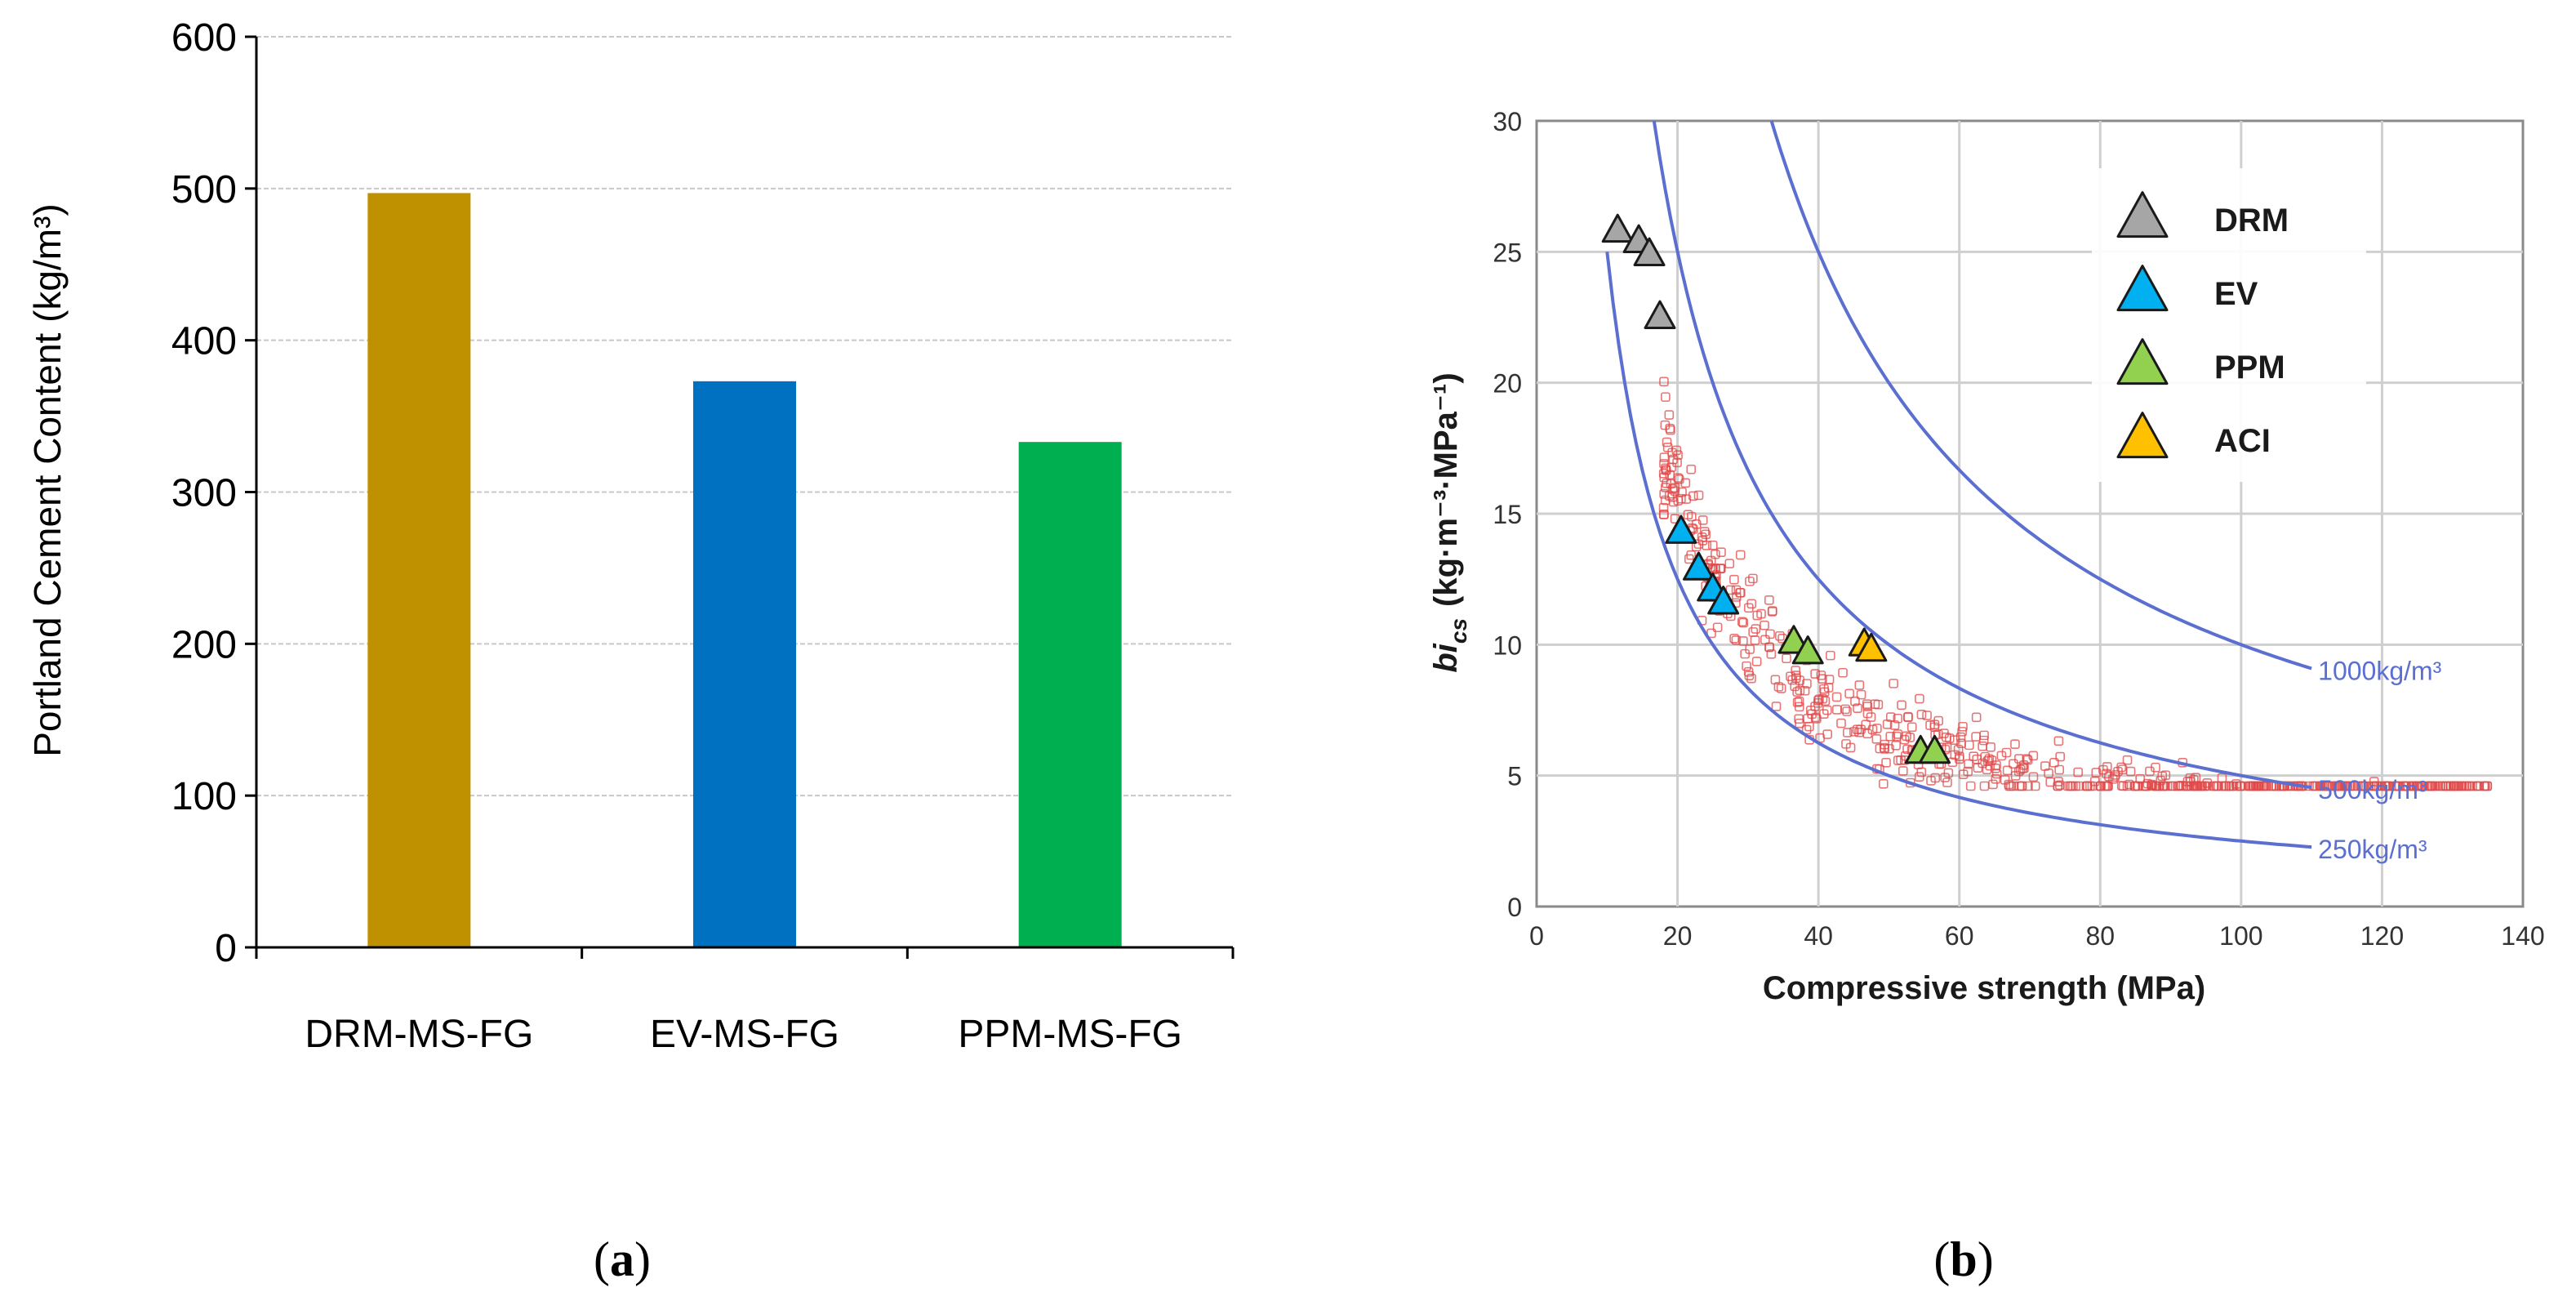 Image resolution: width=2576 pixels, height=1301 pixels. I want to click on b-marker-ppm, so click(1935, 749).